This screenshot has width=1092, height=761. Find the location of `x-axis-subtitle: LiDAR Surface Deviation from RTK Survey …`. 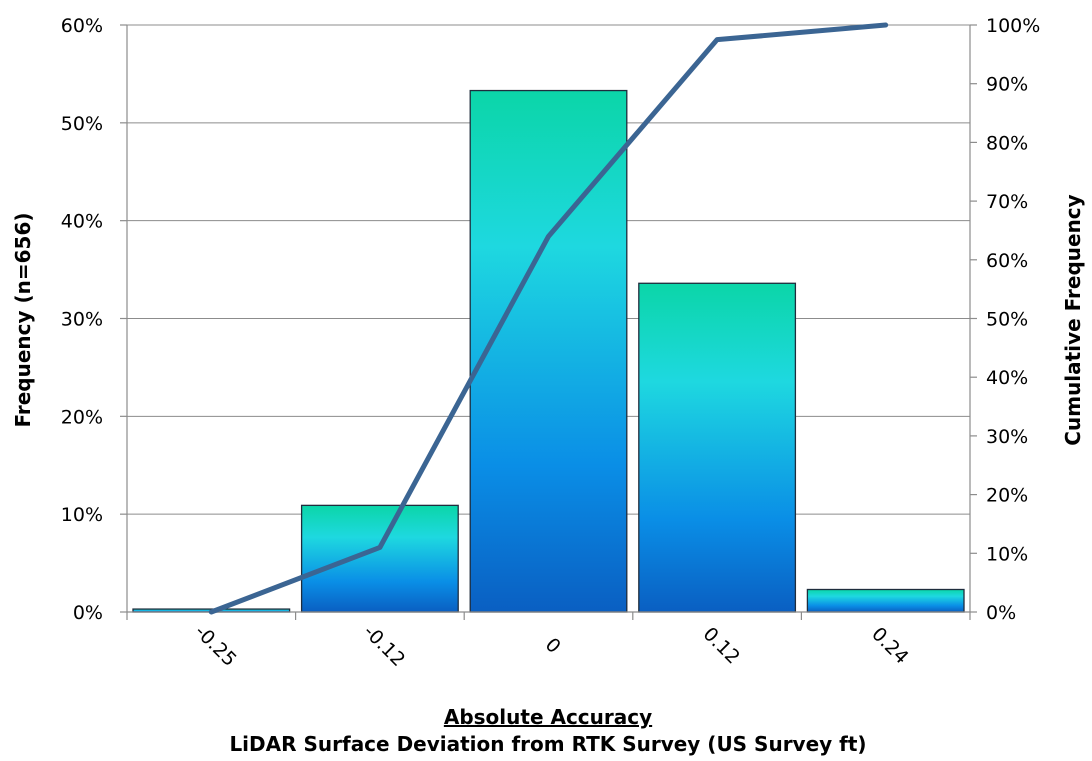

x-axis-subtitle: LiDAR Surface Deviation from RTK Survey … is located at coordinates (547, 744).